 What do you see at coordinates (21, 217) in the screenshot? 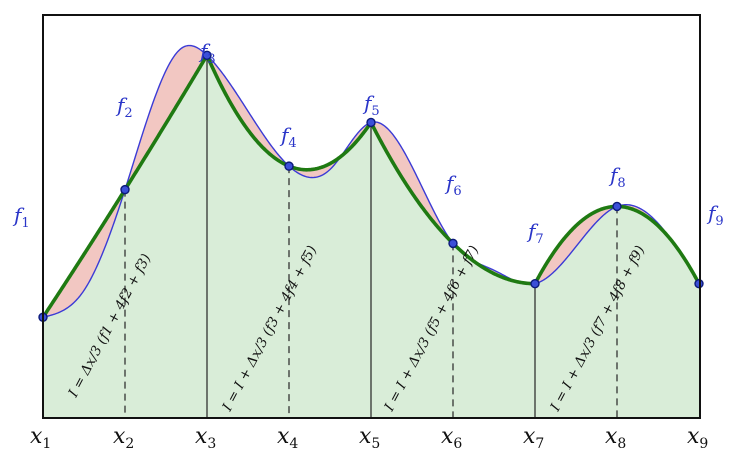
I see `f-label-1: f1` at bounding box center [21, 217].